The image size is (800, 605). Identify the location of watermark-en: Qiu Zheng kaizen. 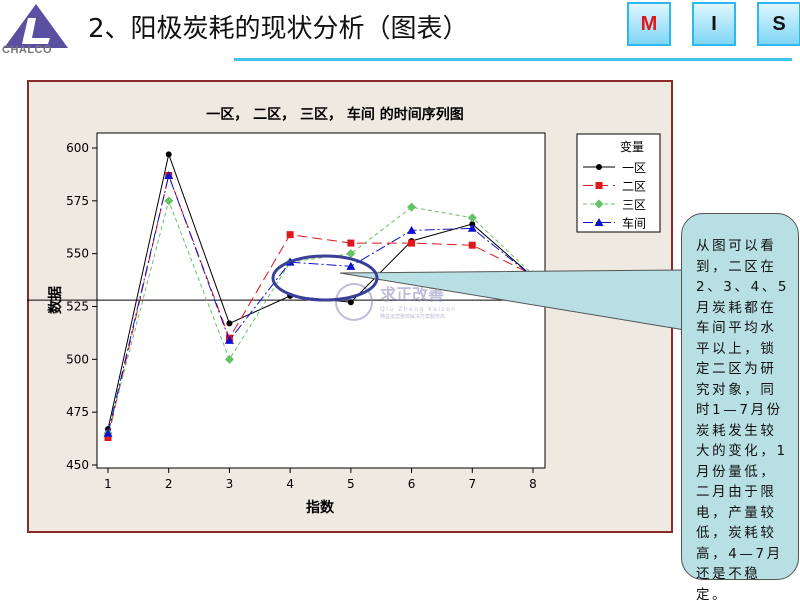
(418, 309).